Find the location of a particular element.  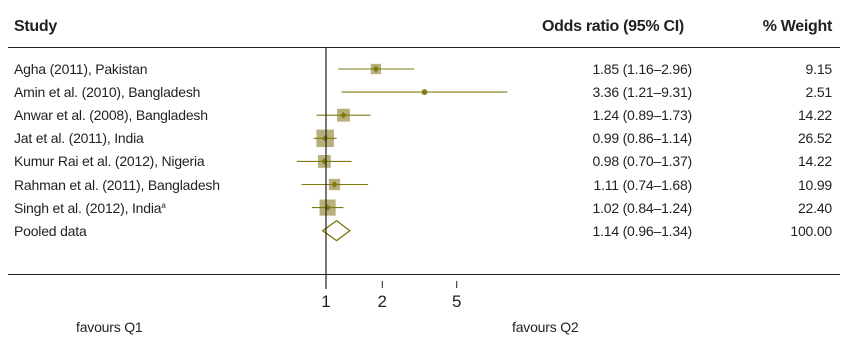

weight-value: 10.99 is located at coordinates (814, 184).